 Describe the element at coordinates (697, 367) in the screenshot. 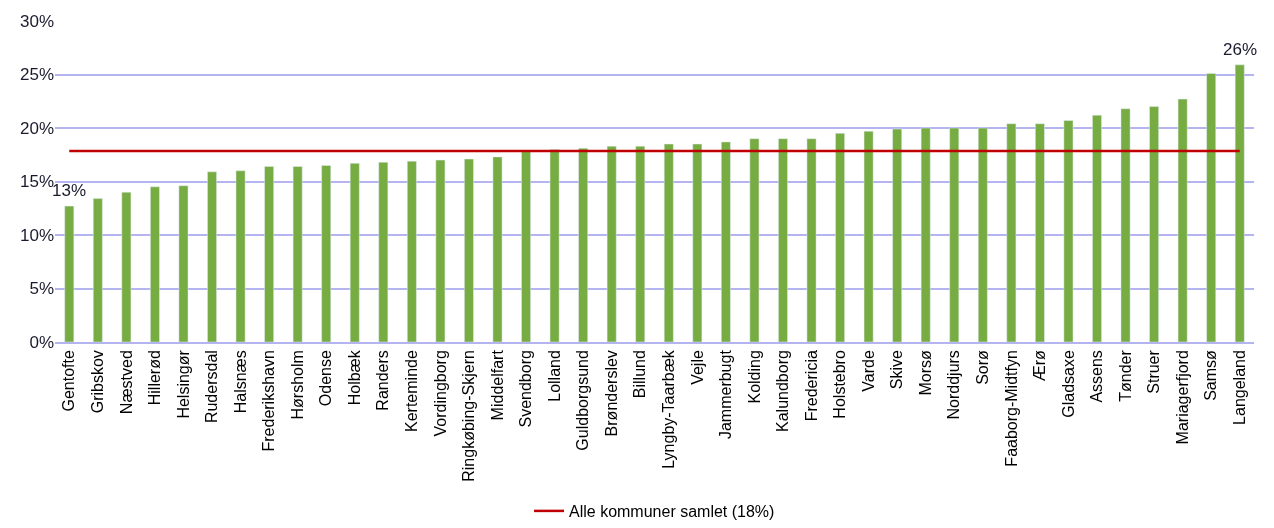

I see `x-tick-label: Vejle` at that location.